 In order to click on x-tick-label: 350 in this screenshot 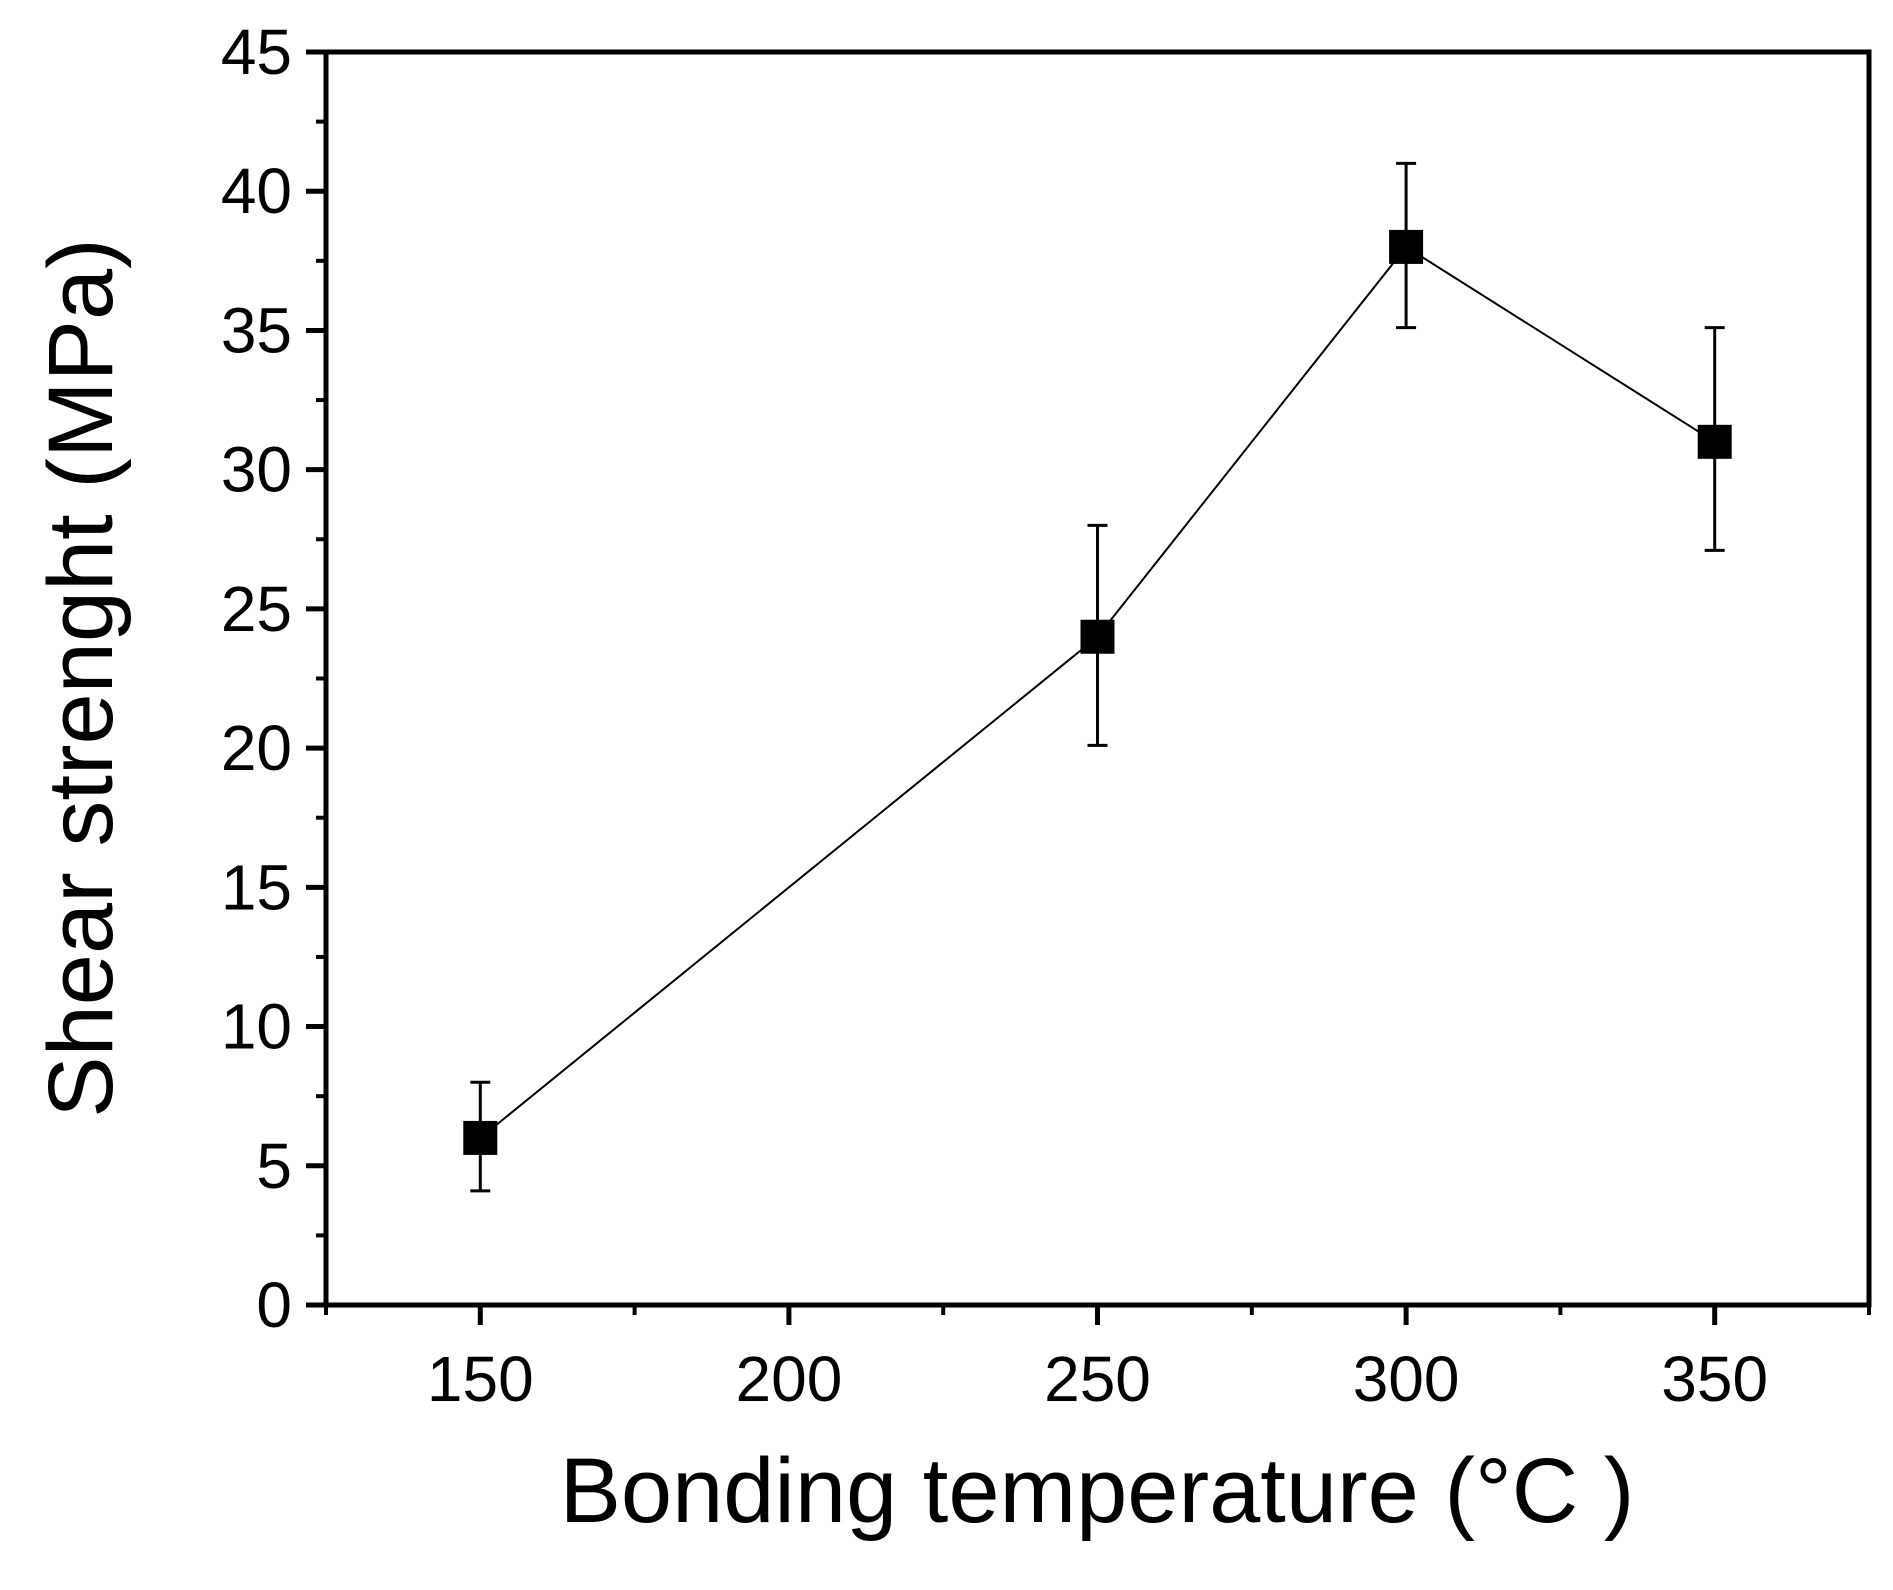, I will do `click(1714, 1379)`.